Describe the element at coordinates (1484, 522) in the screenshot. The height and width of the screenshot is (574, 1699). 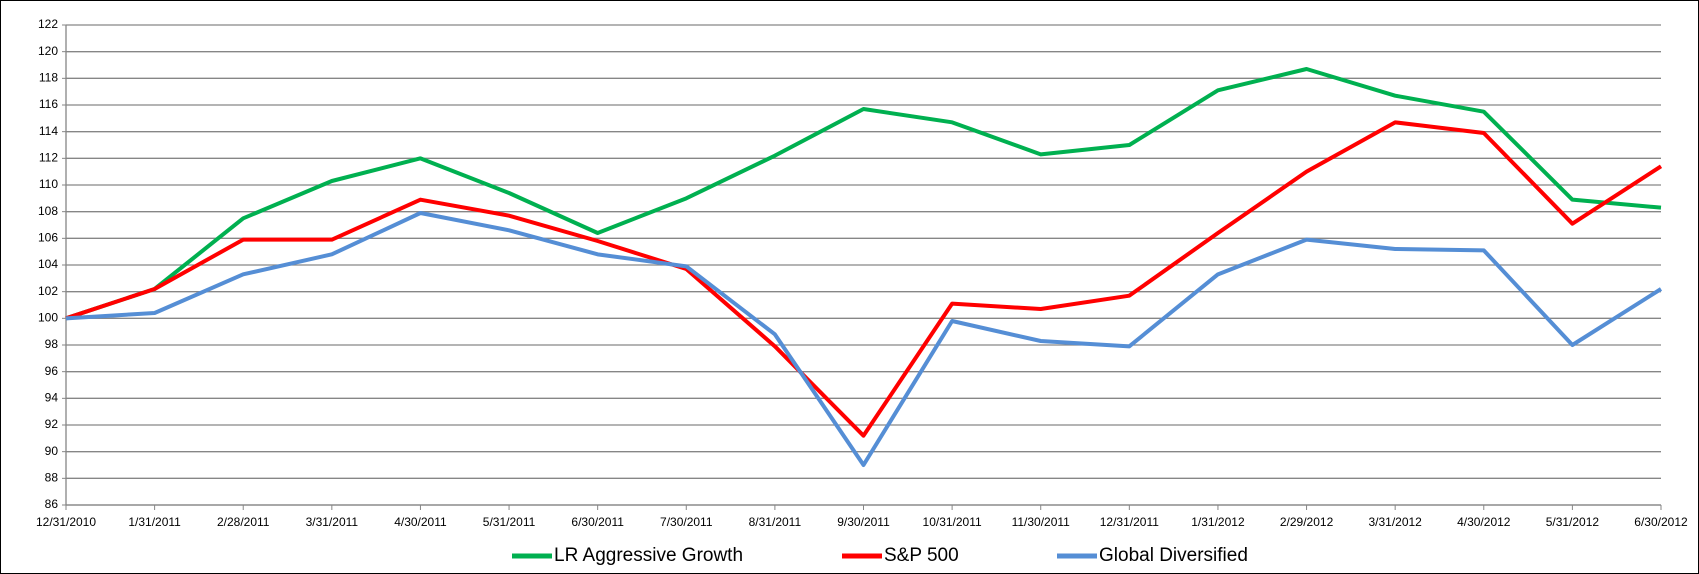
I see `x-tick-label: 4/30/2012` at that location.